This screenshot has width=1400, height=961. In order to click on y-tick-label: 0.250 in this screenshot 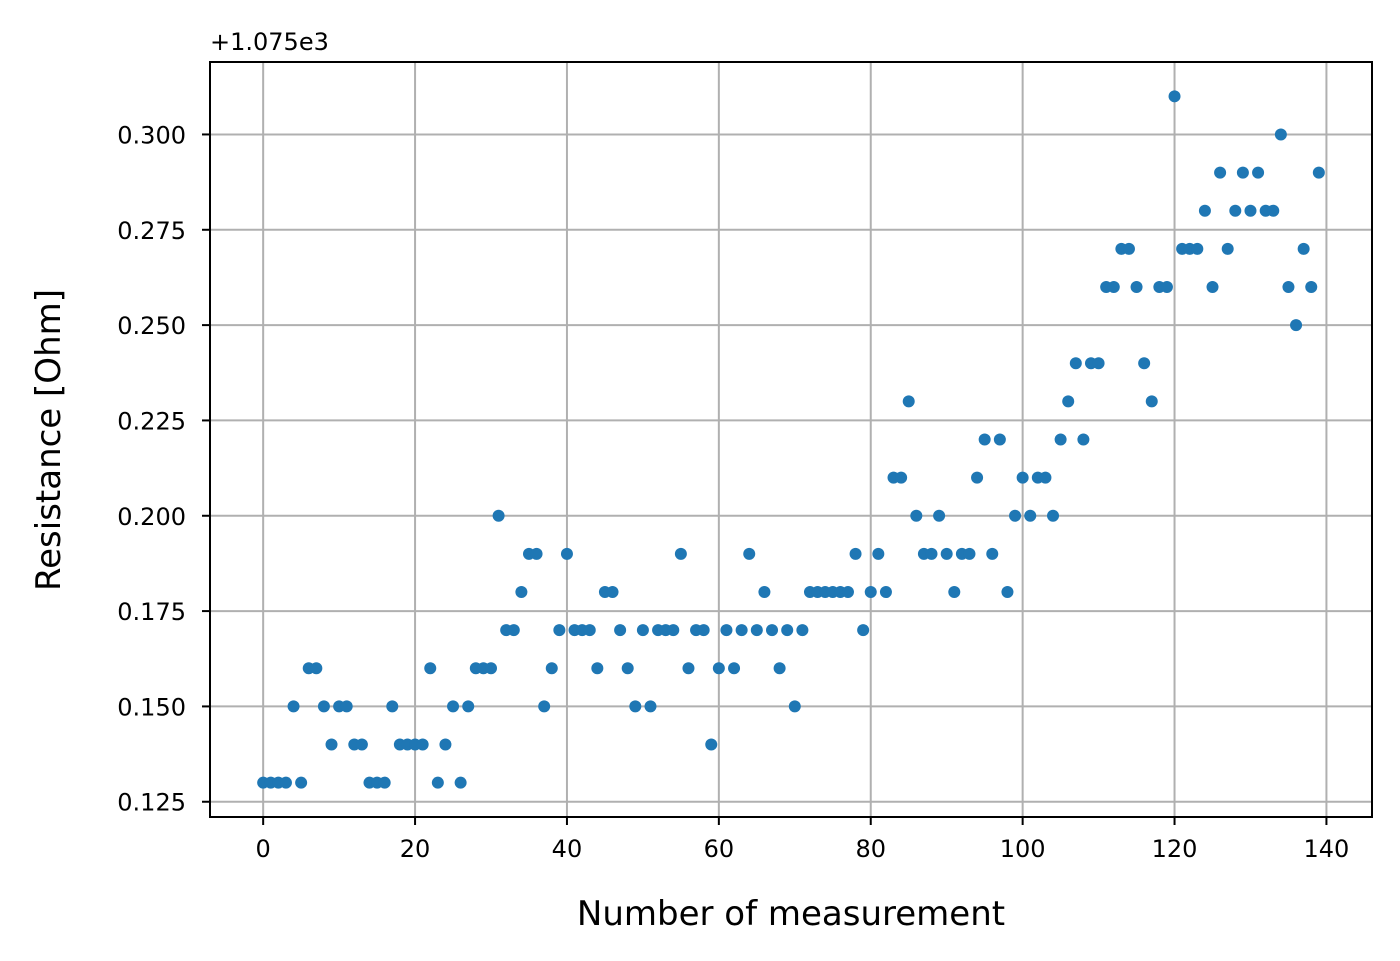, I will do `click(151, 326)`.